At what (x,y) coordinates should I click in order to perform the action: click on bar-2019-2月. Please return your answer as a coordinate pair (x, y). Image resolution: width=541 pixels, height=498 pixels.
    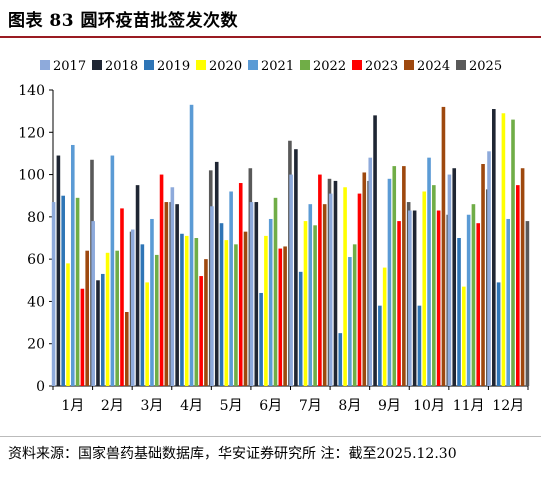
    Looking at the image, I should click on (102, 329).